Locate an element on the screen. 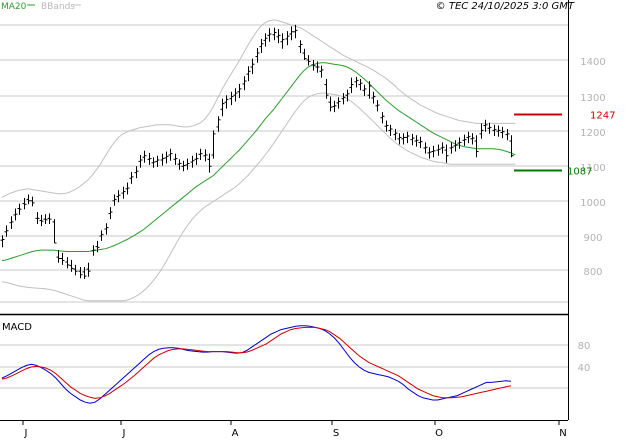 The width and height of the screenshot is (627, 440). macd-signal-line is located at coordinates (256, 362).